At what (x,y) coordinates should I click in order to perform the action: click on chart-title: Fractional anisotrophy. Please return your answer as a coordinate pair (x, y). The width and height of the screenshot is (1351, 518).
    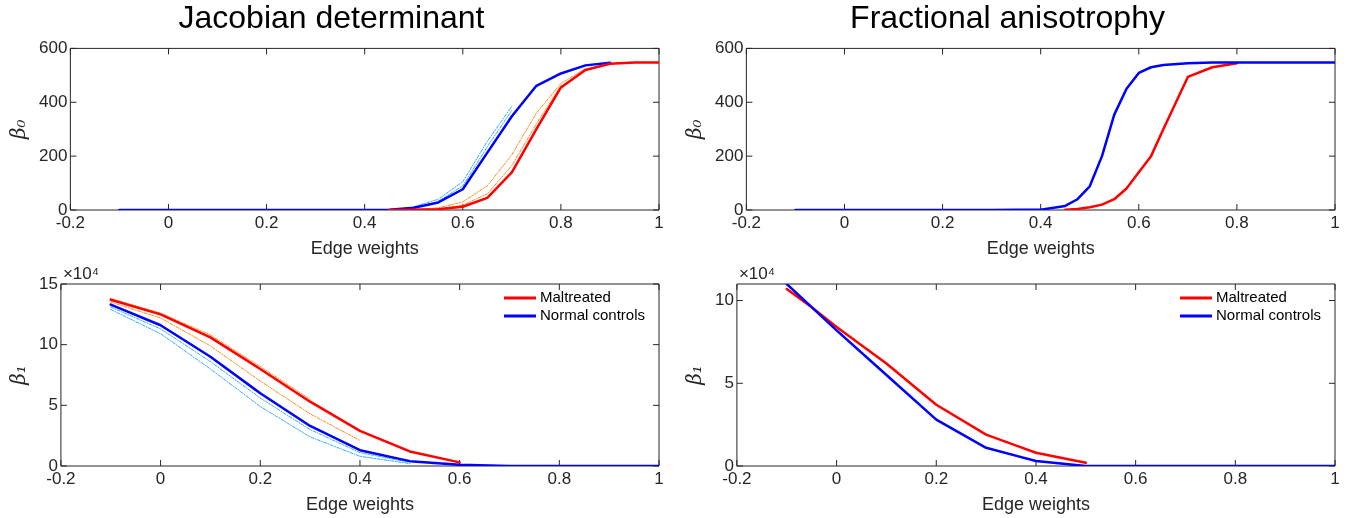
    Looking at the image, I should click on (1007, 18).